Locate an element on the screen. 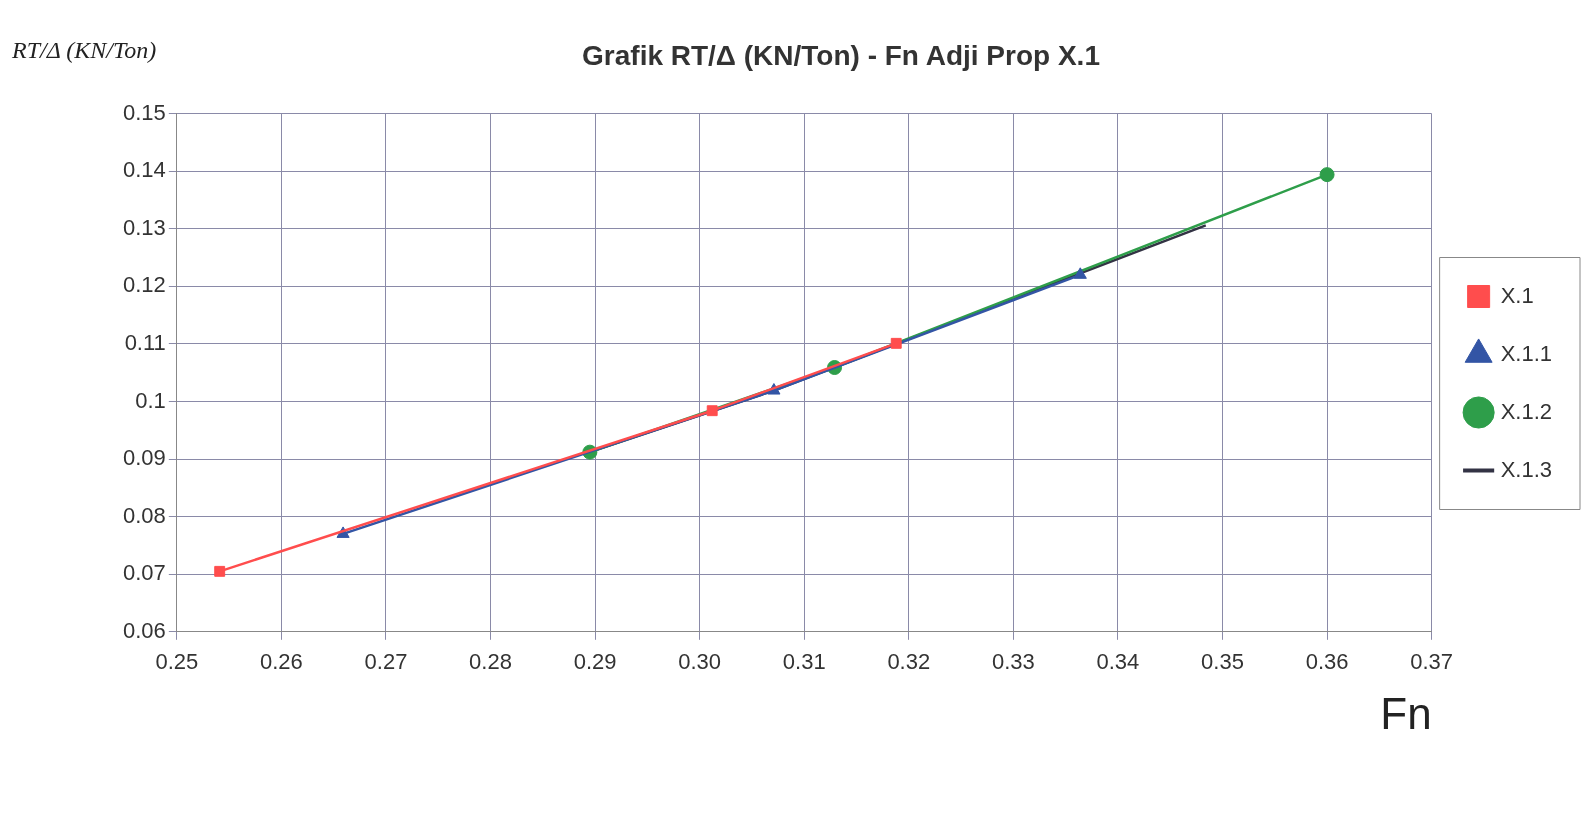 This screenshot has height=817, width=1596. x-tick-label: 0.30 is located at coordinates (700, 662).